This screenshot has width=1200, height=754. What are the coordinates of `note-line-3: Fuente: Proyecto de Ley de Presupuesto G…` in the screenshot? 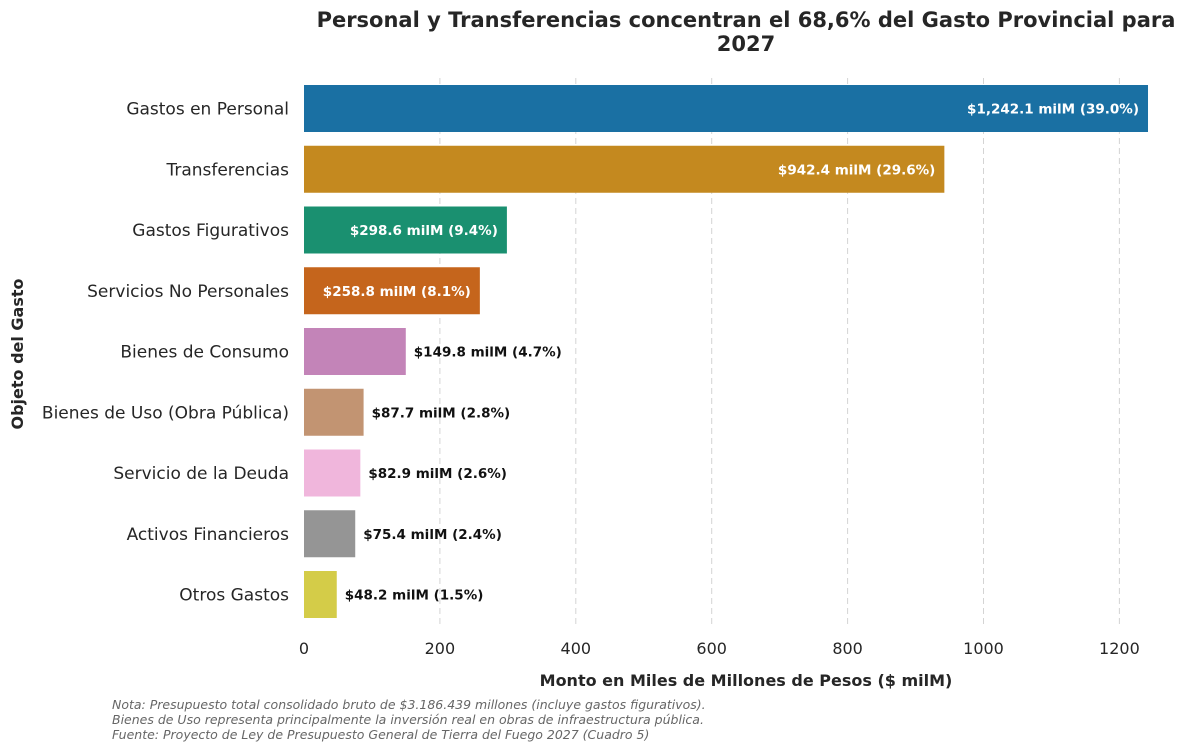 It's located at (381, 734).